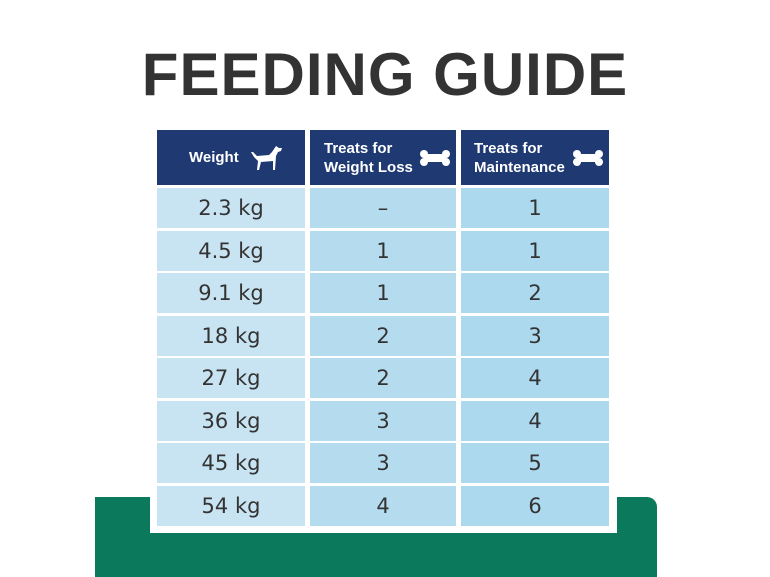 The height and width of the screenshot is (577, 770). Describe the element at coordinates (231, 463) in the screenshot. I see `table-cell: 45 kg` at that location.